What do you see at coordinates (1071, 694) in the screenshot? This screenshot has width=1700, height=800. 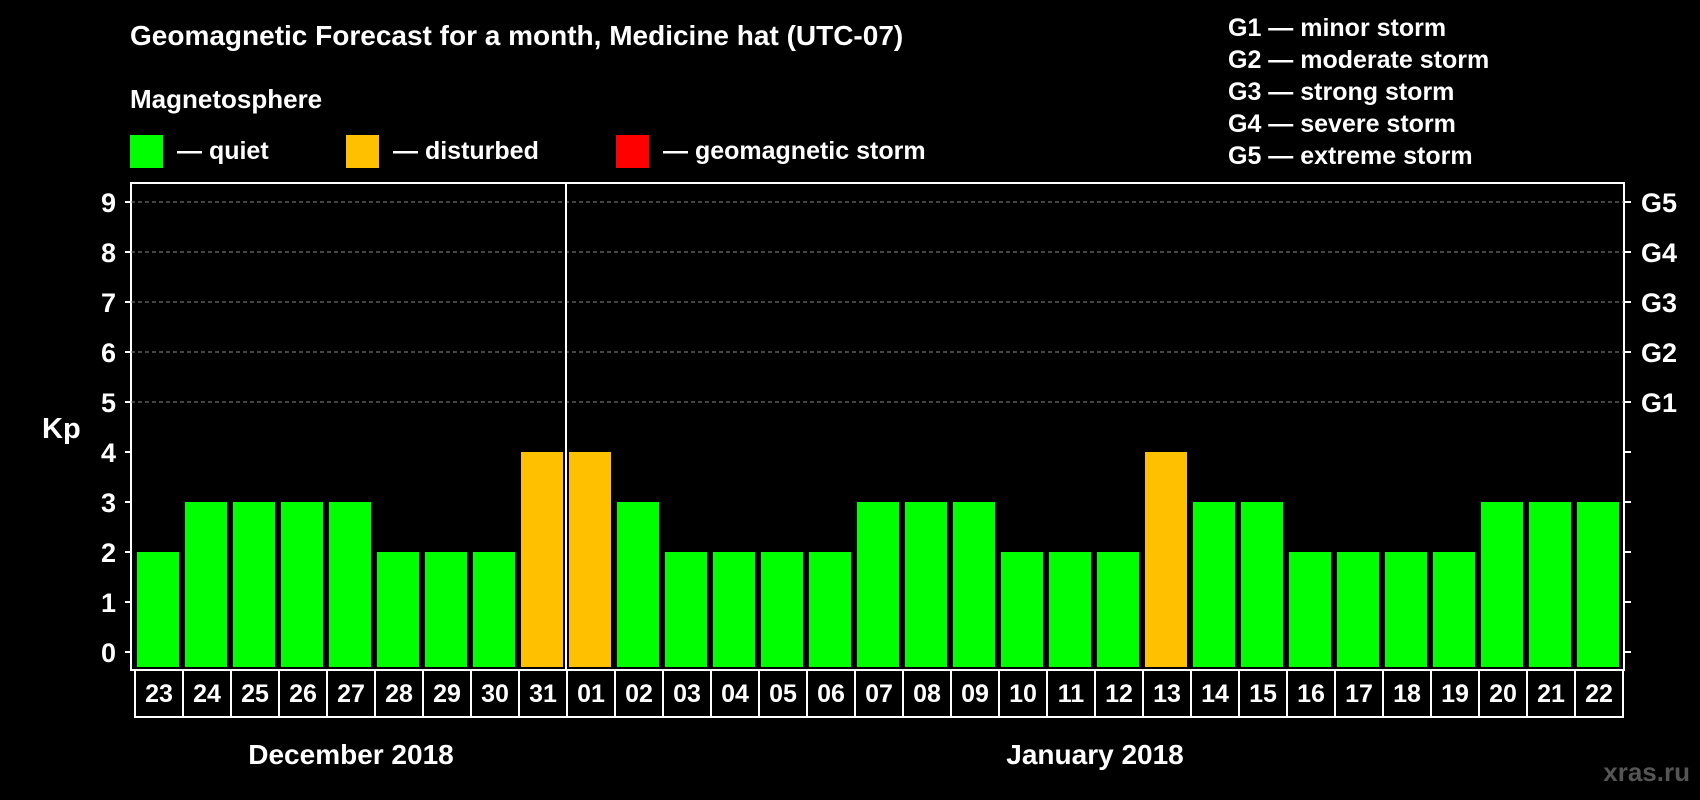 I see `day-label-11: 11` at bounding box center [1071, 694].